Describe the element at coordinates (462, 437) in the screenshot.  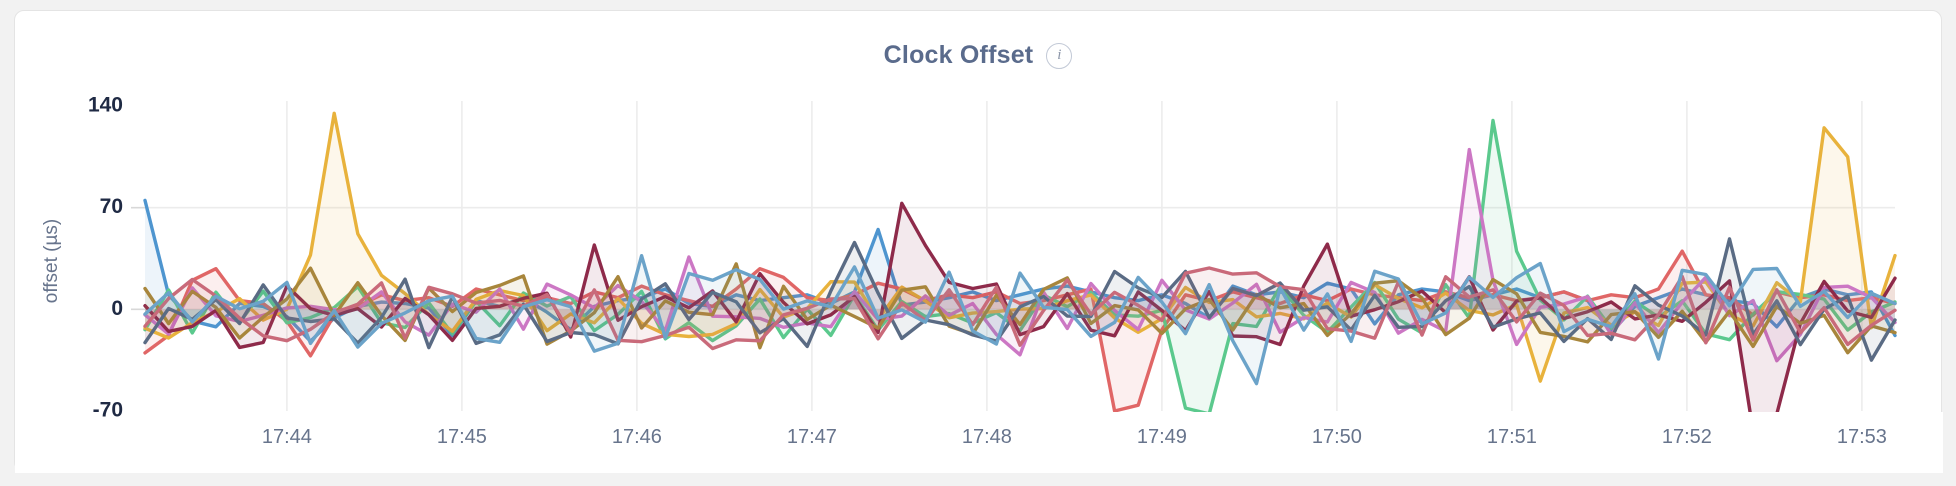
I see `x-tick-label: 17:45` at that location.